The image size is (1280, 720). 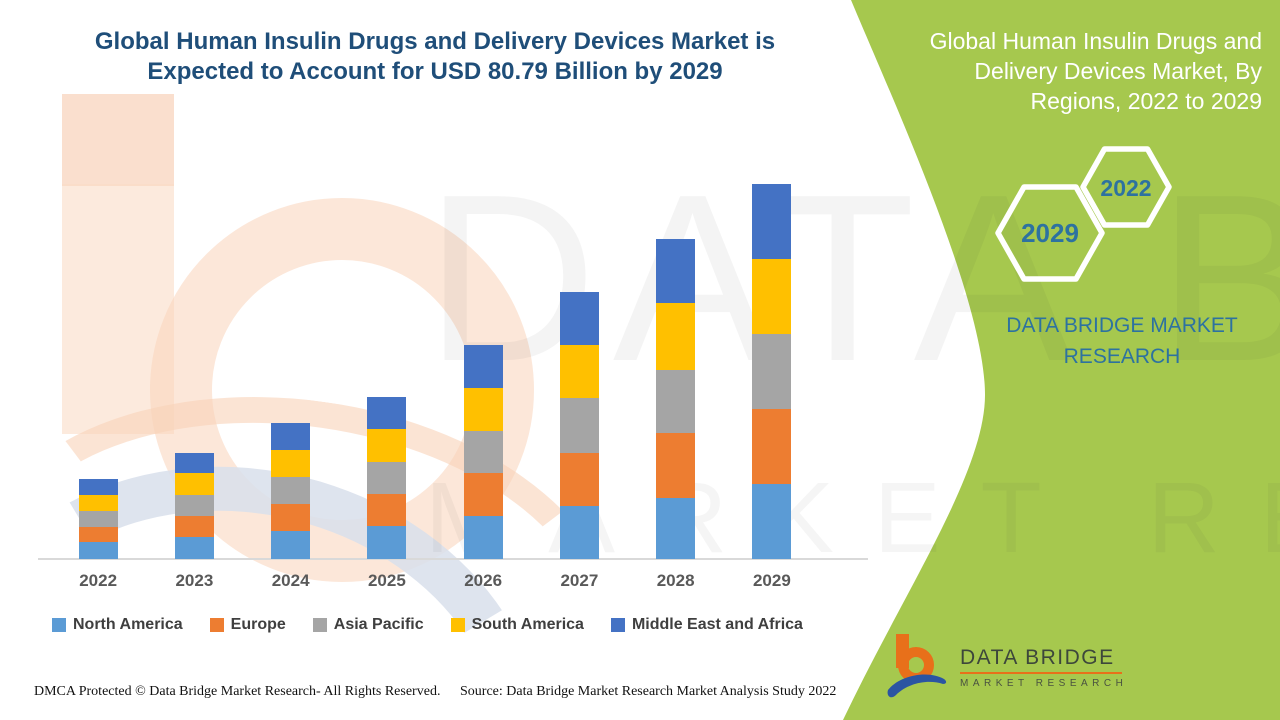 What do you see at coordinates (676, 336) in the screenshot?
I see `bar-segment-2028-south-america` at bounding box center [676, 336].